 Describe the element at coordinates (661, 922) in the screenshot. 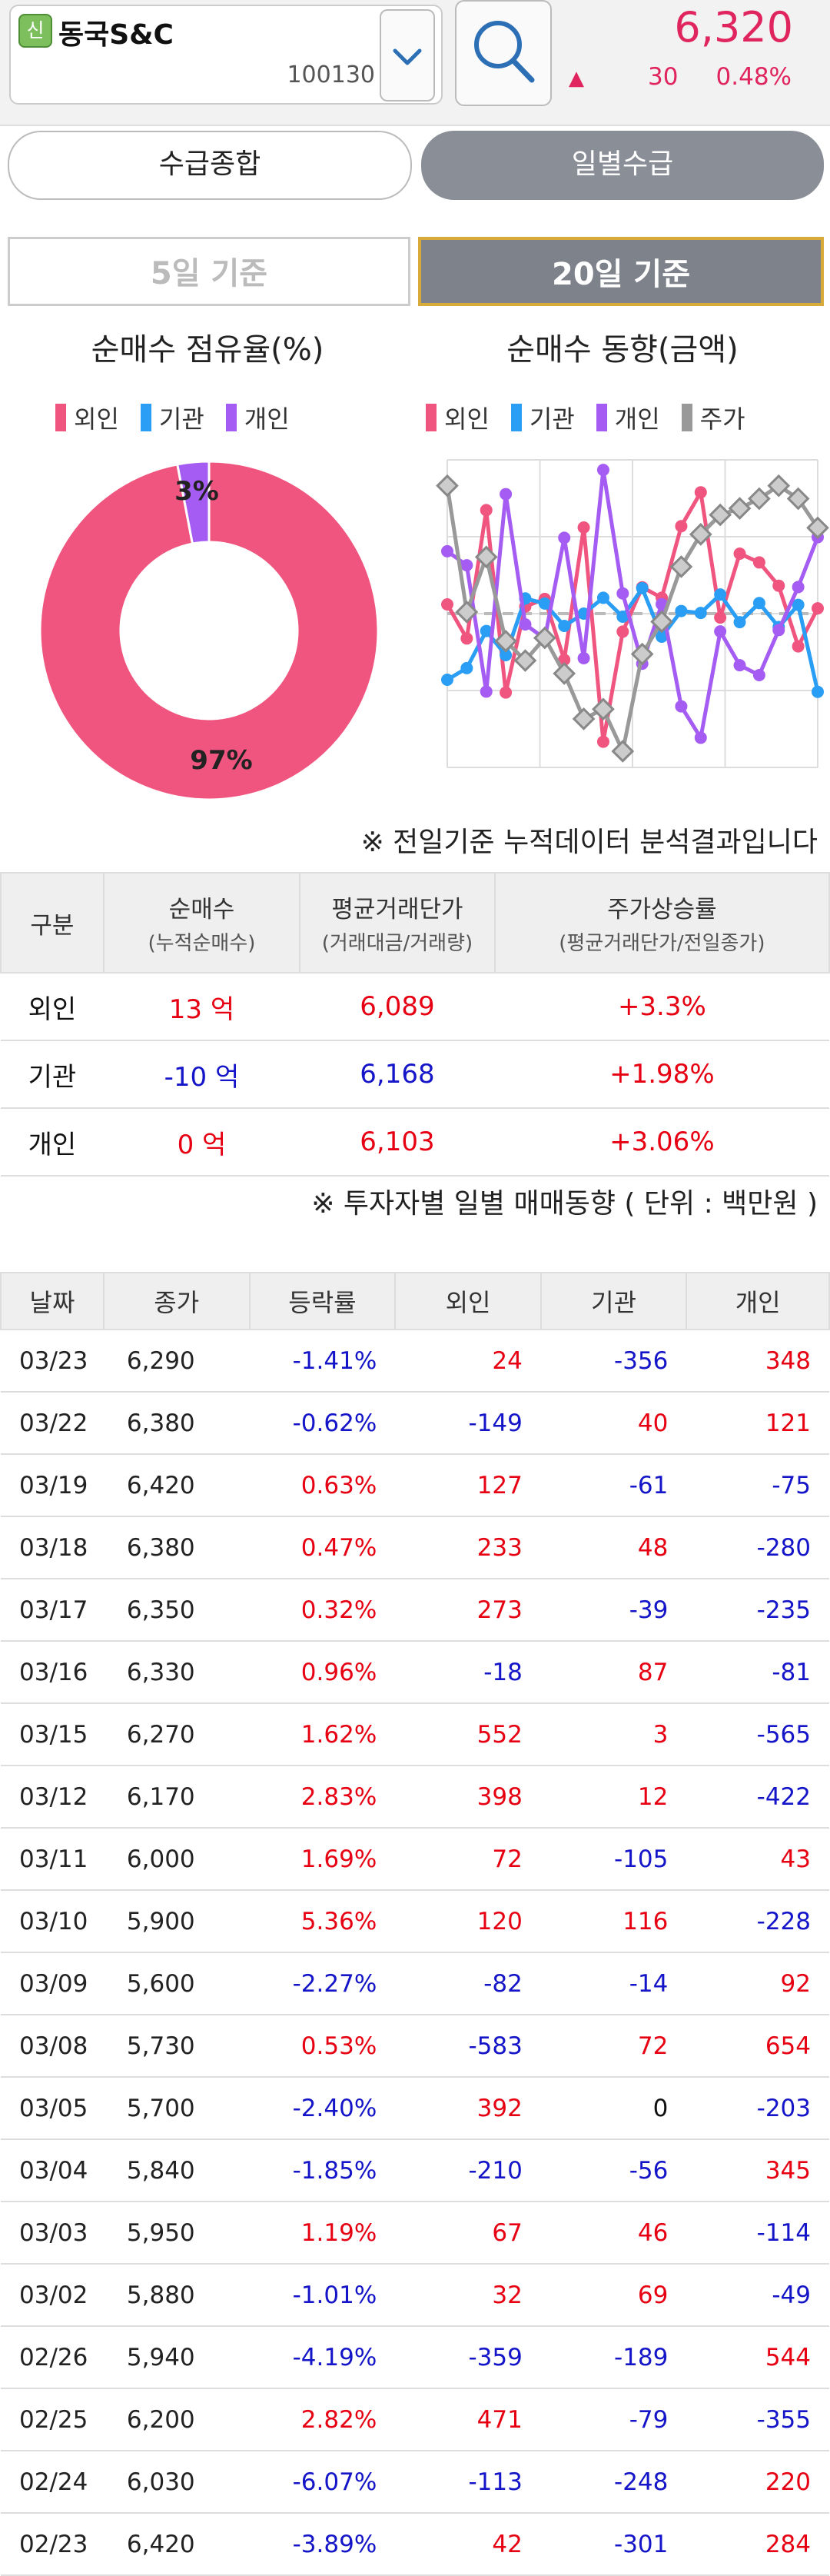

I see `summary-header: 주가상승률 (평균거래단가/전일종가)` at that location.